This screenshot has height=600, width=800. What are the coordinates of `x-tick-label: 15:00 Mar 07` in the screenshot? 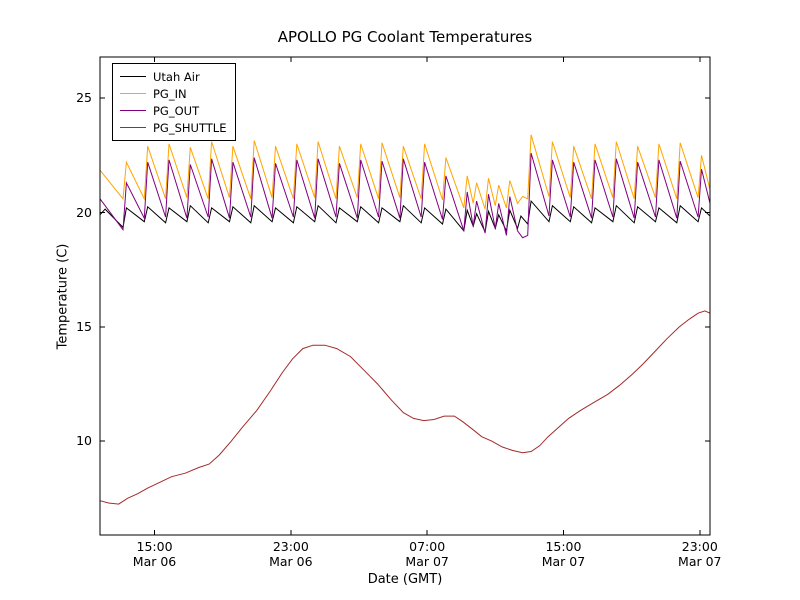 It's located at (563, 554).